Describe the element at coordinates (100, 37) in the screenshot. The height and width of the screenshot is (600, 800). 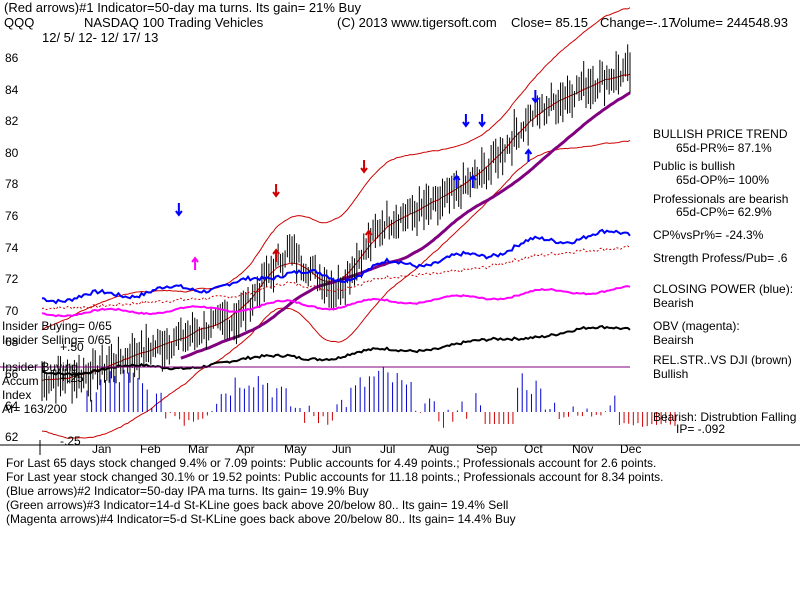
I see `date-range: 12/ 5/ 12- 12/ 17/ 13` at that location.